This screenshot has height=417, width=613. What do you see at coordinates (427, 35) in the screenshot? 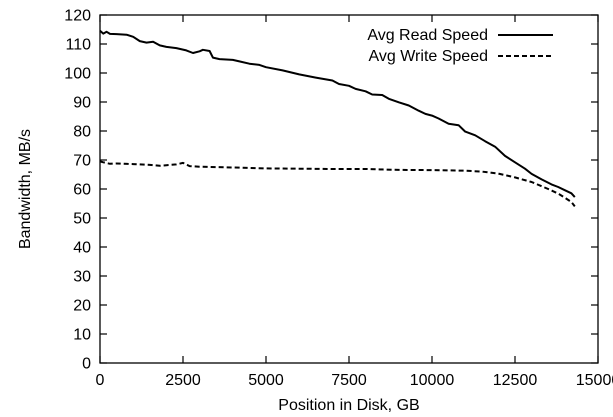
I see `legend-label-read: Avg Read Speed` at bounding box center [427, 35].